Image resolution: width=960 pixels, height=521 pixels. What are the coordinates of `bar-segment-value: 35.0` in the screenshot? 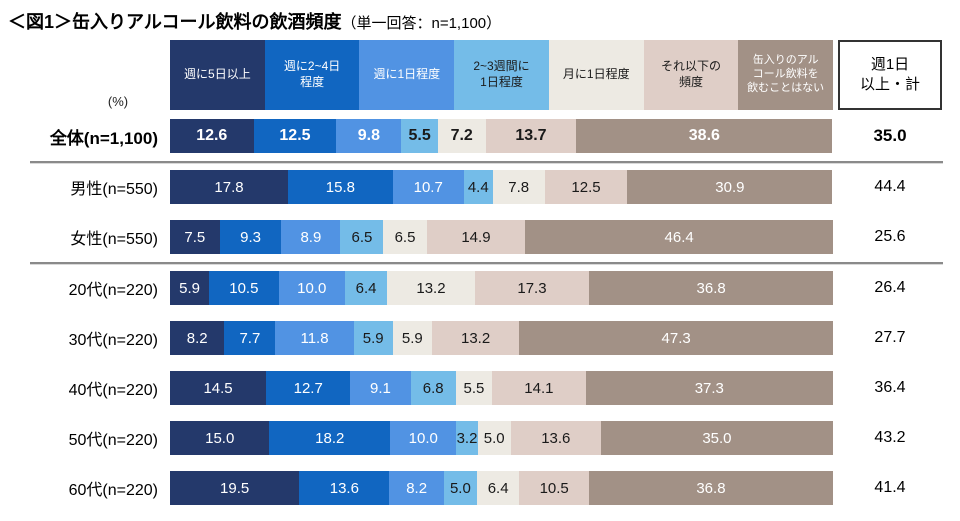 It's located at (717, 438).